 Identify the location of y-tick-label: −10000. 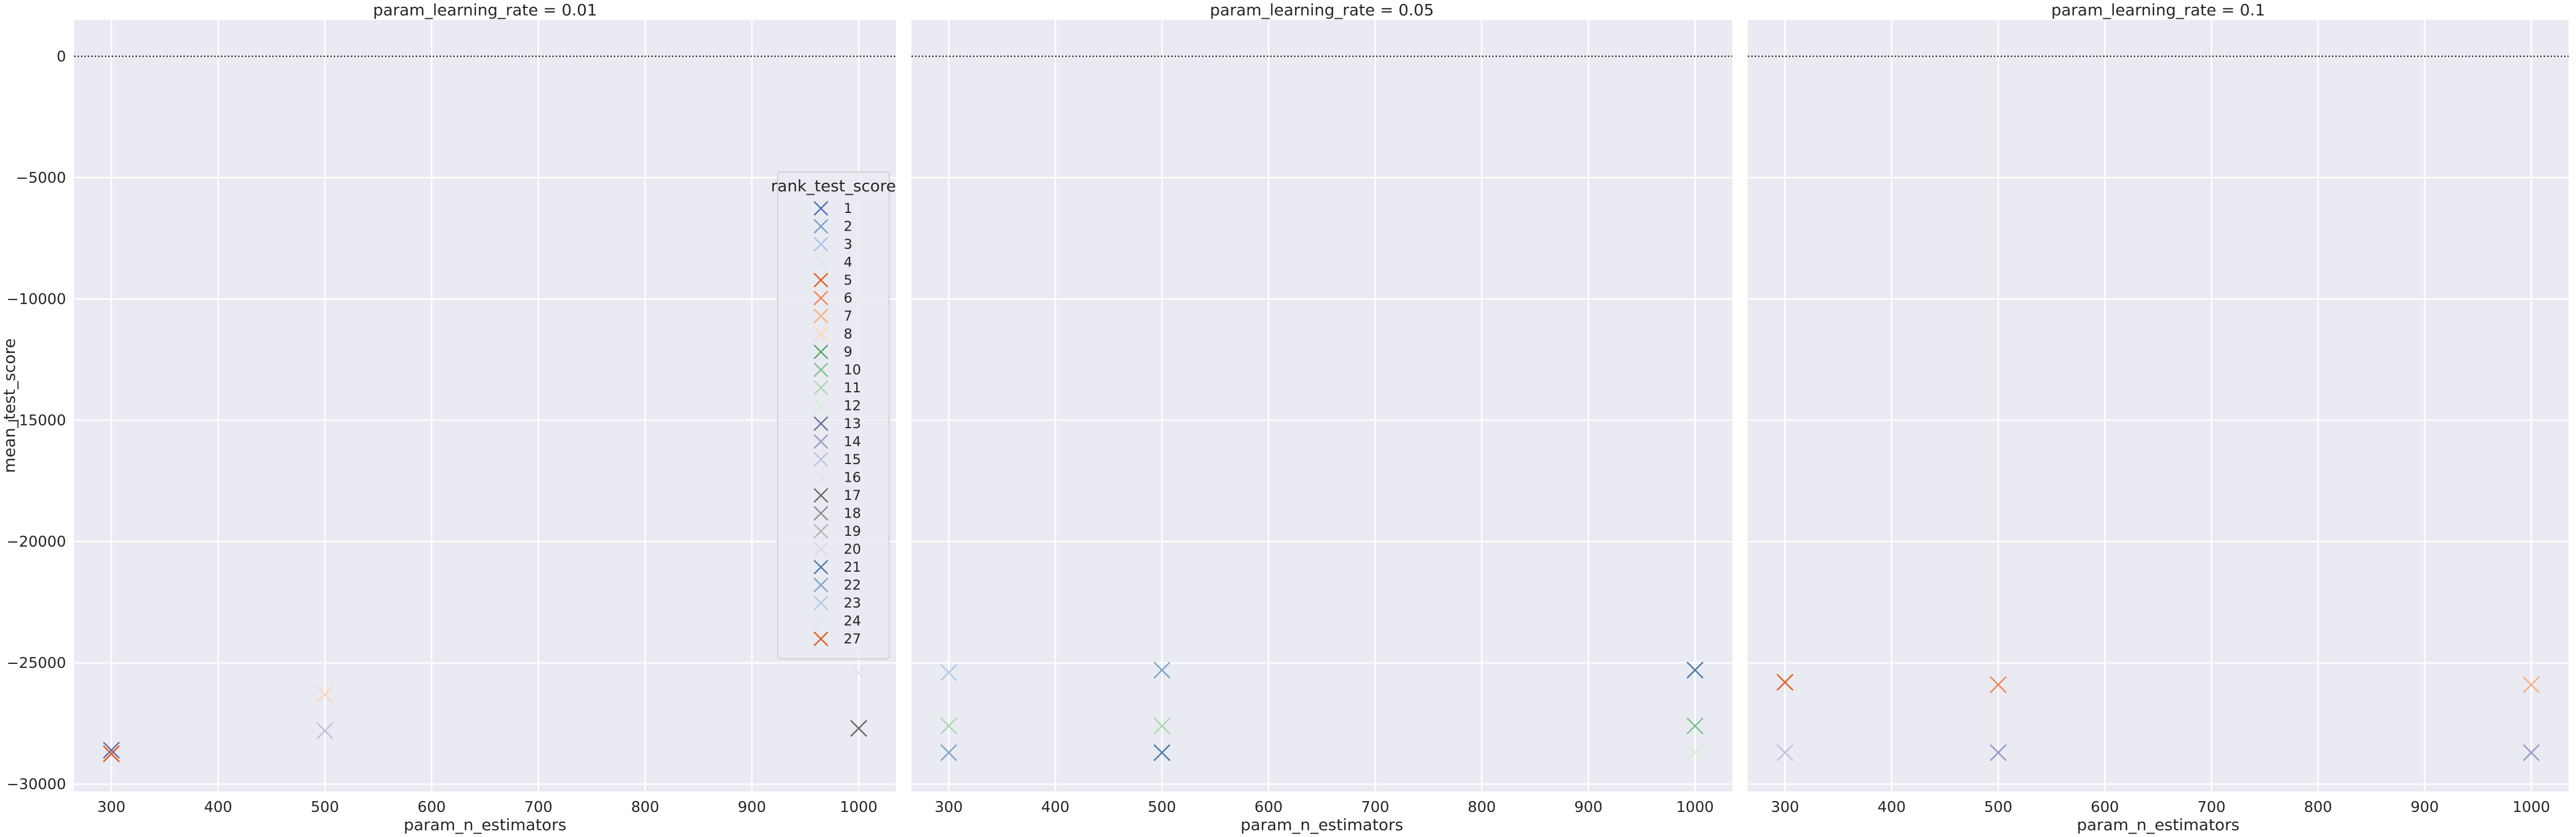
(37, 299).